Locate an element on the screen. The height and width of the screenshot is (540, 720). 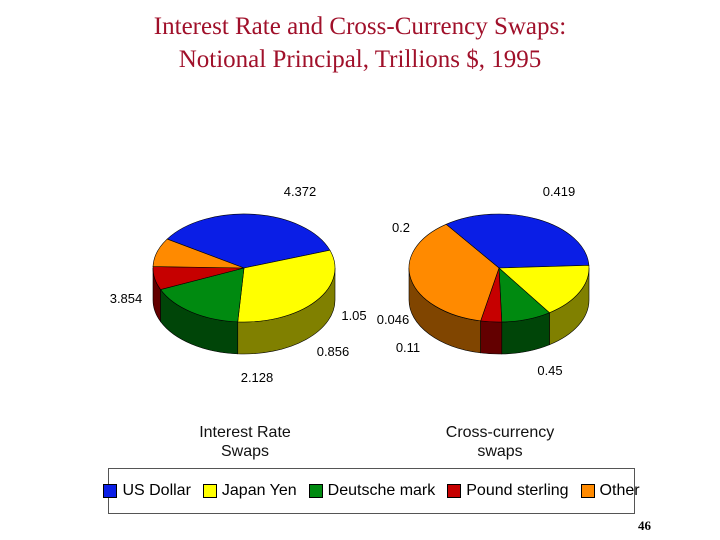
cross-currency-value-label-pound-sterling: 0.046 is located at coordinates (393, 319).